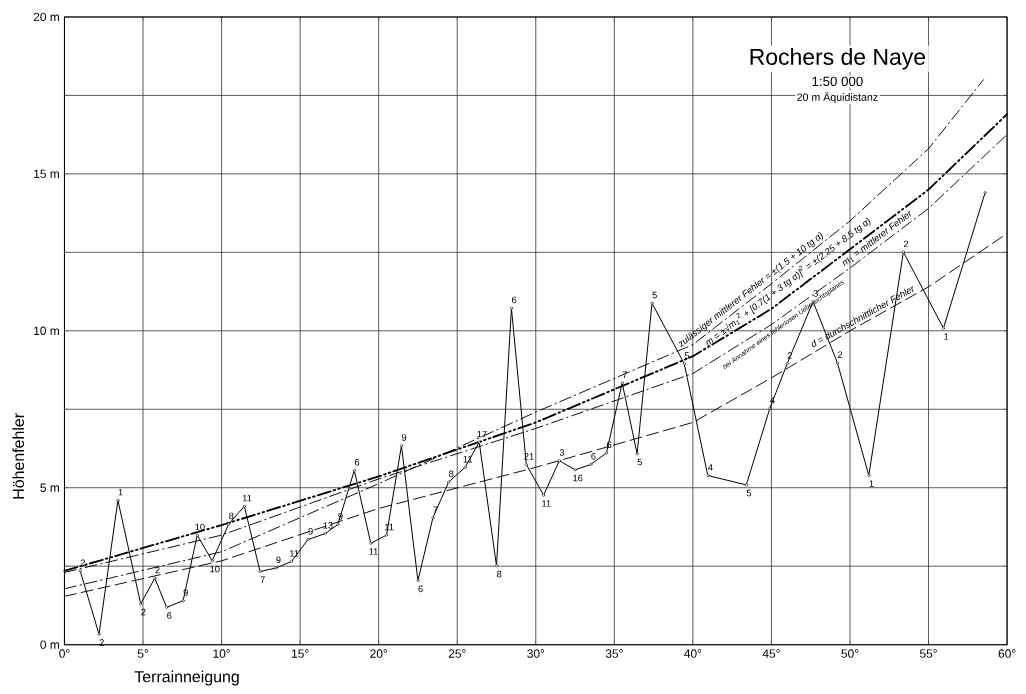  Describe the element at coordinates (64, 653) in the screenshot. I see `x-tick-label: 0°` at that location.